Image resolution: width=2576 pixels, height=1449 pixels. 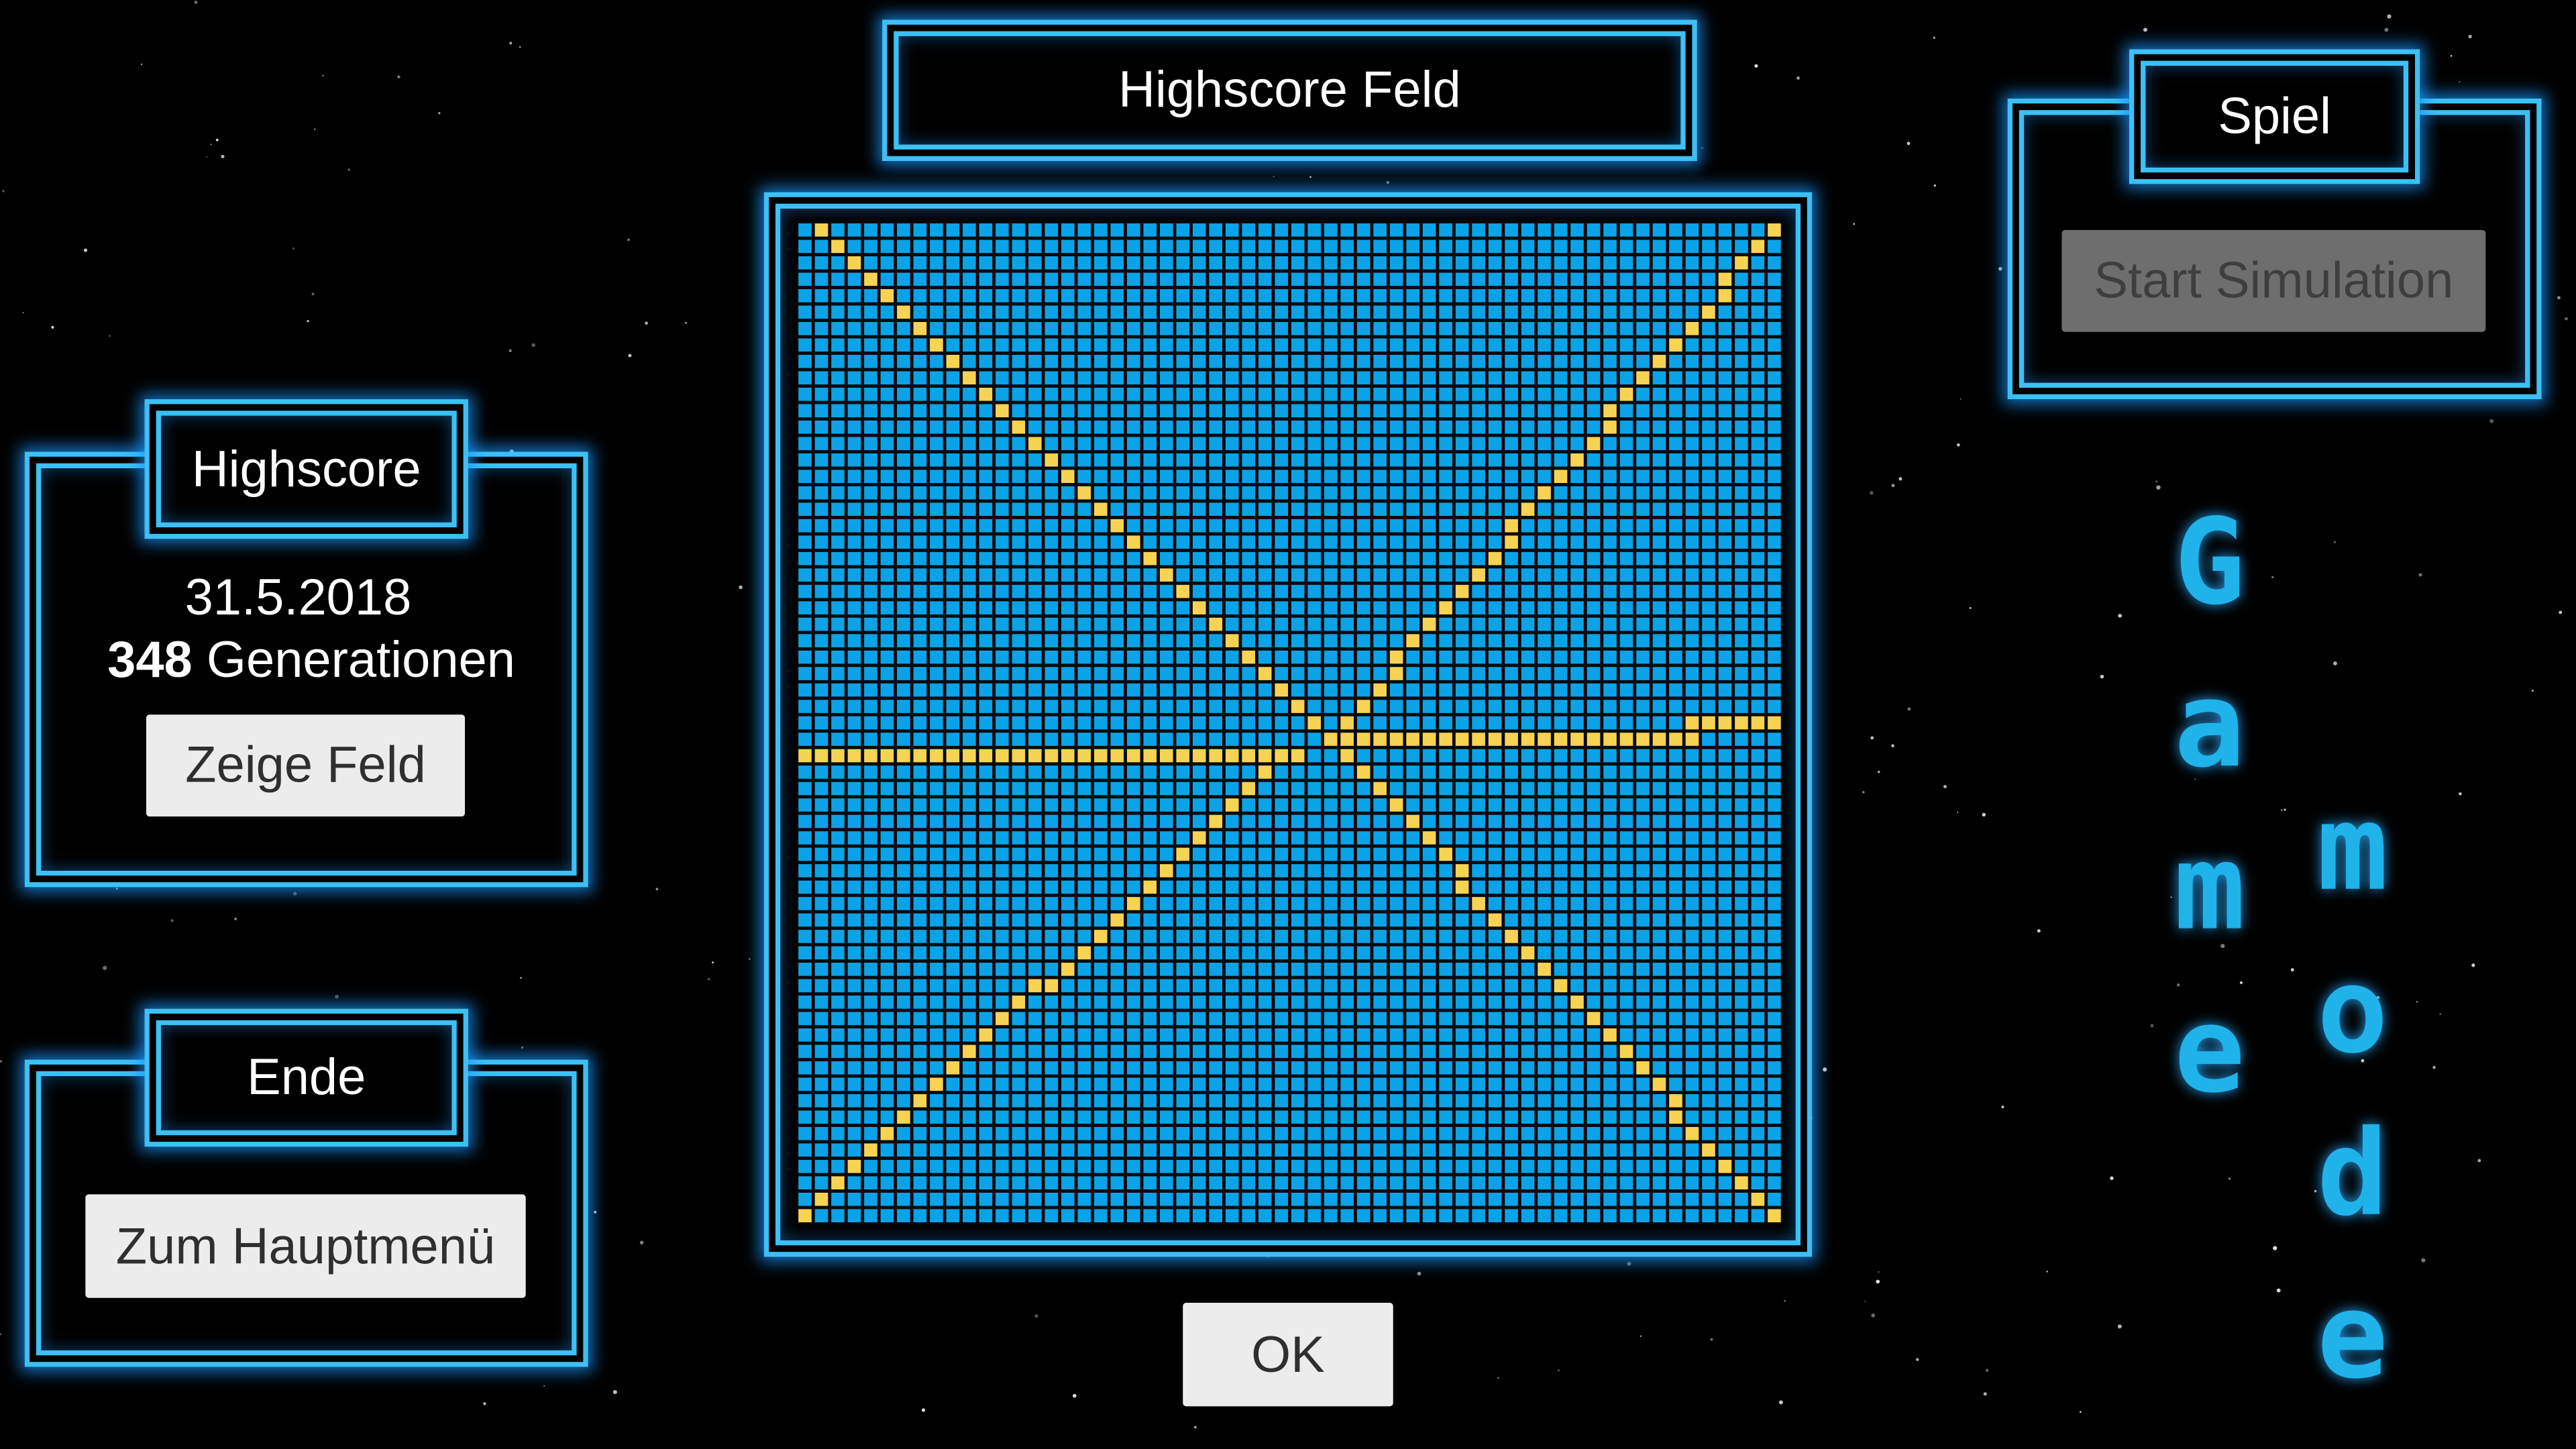 I want to click on ok-button: OK, so click(x=1288, y=1355).